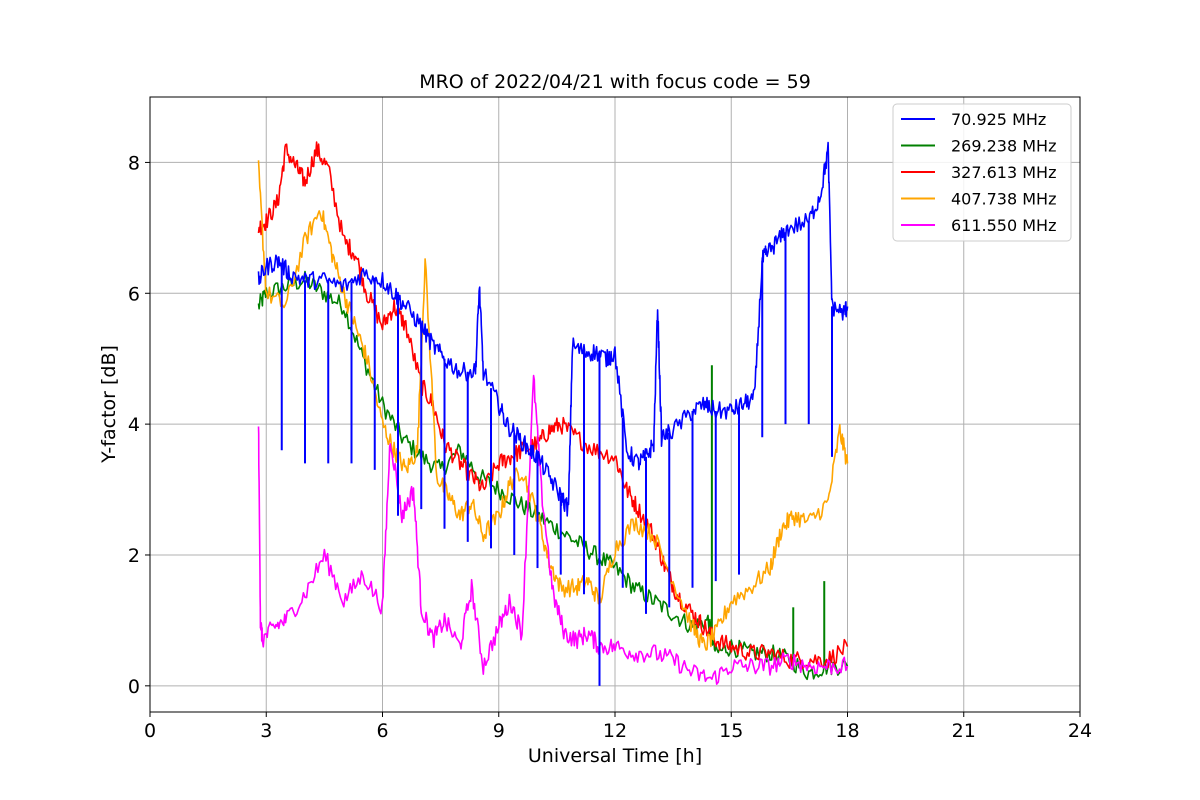  Describe the element at coordinates (134, 556) in the screenshot. I see `y-tick-label: 2` at that location.